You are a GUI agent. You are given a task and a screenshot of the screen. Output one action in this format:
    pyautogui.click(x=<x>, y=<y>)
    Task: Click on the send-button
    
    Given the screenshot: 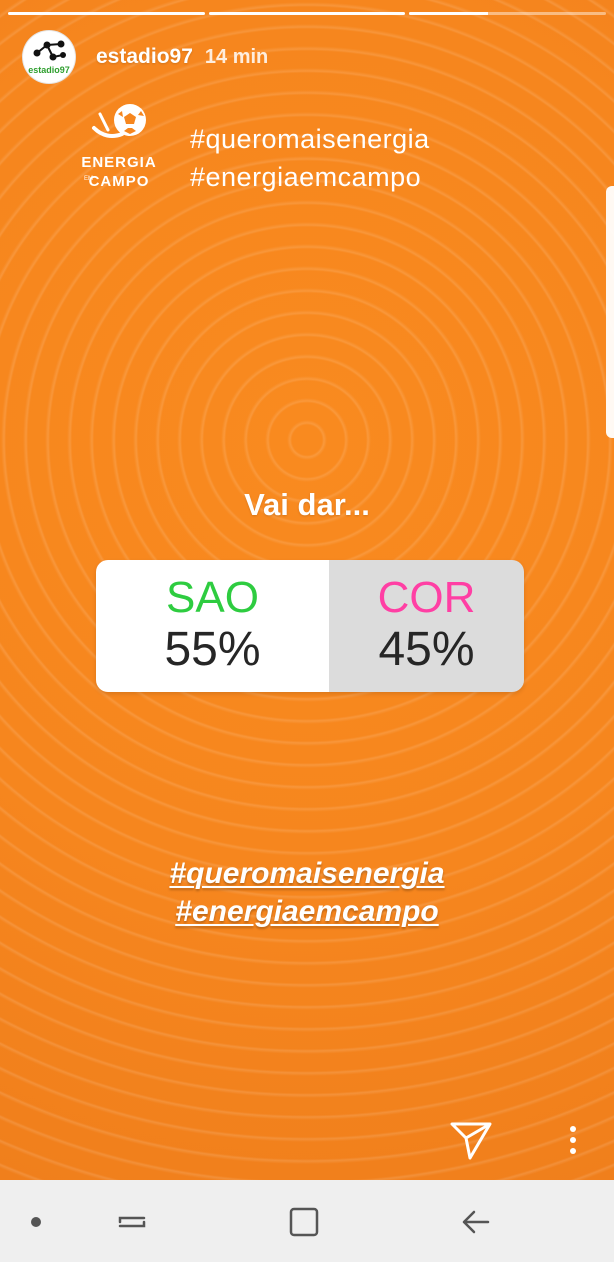 What is the action you would take?
    pyautogui.click(x=471, y=1139)
    